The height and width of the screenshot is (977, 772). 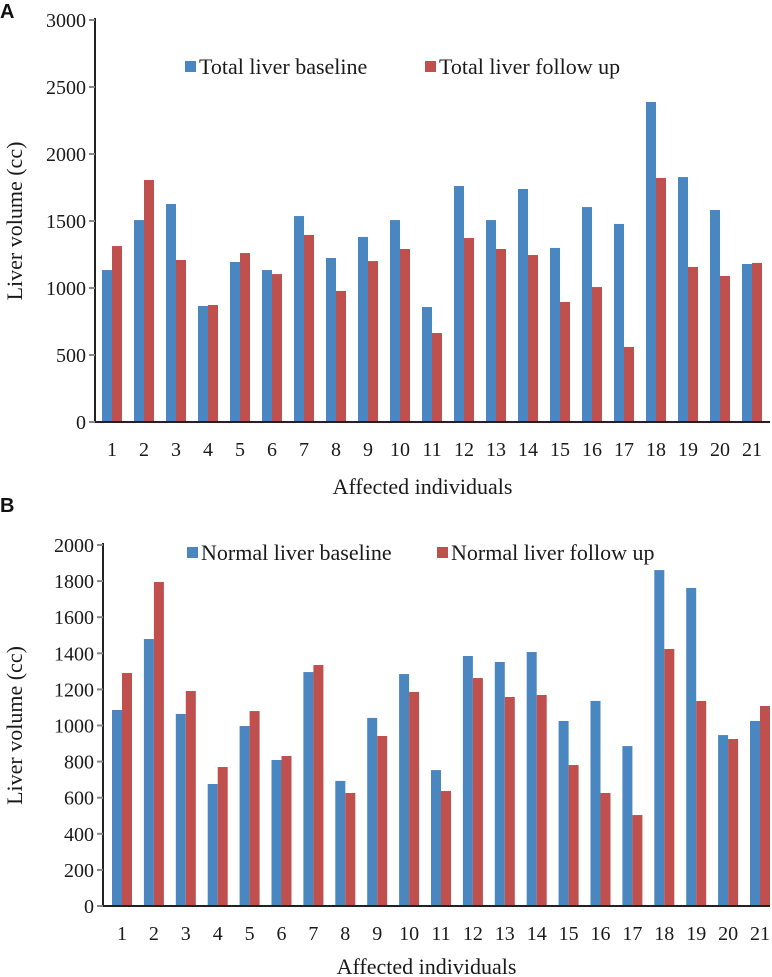 I want to click on x-tick-label: 2, so click(x=154, y=934).